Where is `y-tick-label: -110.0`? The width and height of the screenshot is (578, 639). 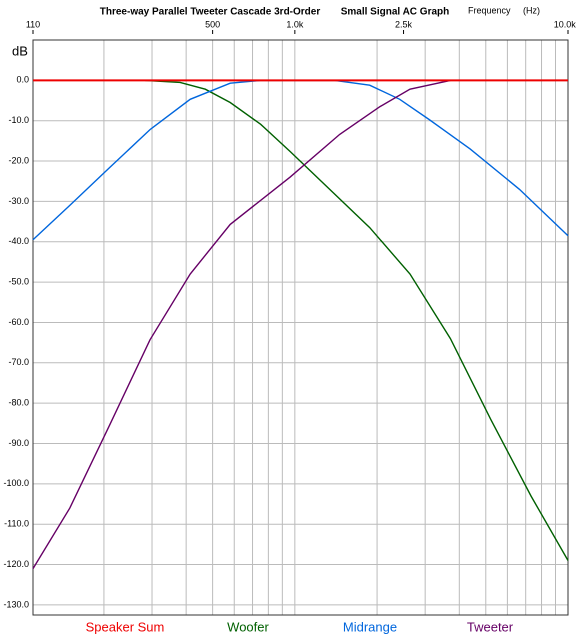 y-tick-label: -110.0 is located at coordinates (16, 524).